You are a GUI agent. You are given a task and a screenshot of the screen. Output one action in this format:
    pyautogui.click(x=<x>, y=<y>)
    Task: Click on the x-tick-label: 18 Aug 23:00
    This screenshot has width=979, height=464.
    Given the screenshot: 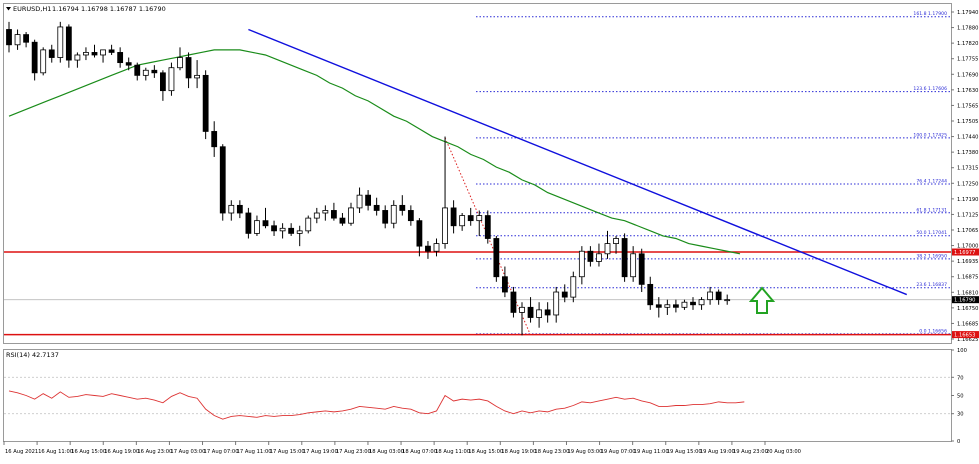 What is the action you would take?
    pyautogui.click(x=551, y=452)
    